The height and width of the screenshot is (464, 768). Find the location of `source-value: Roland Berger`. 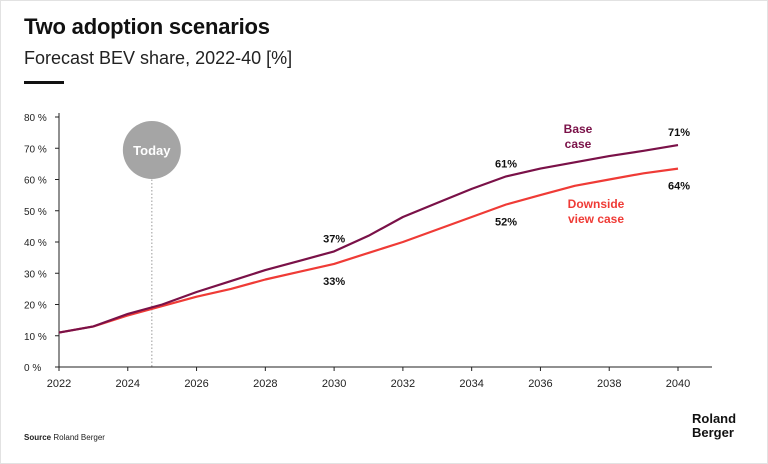

source-value: Roland Berger is located at coordinates (79, 437).